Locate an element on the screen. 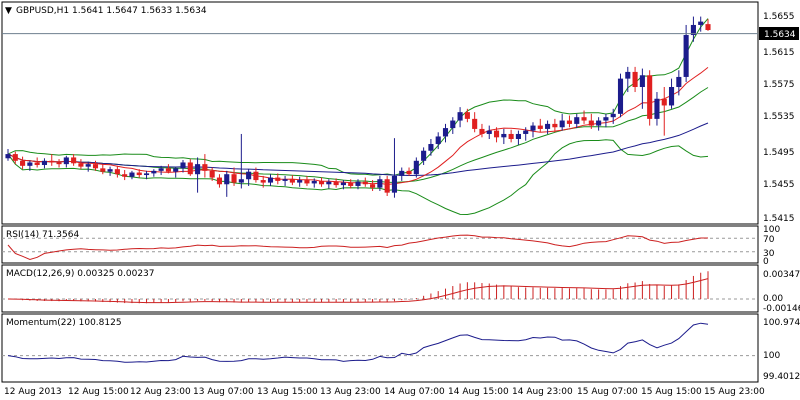 This screenshot has width=800, height=400. price-axis-tick: 1.5495 is located at coordinates (779, 153).